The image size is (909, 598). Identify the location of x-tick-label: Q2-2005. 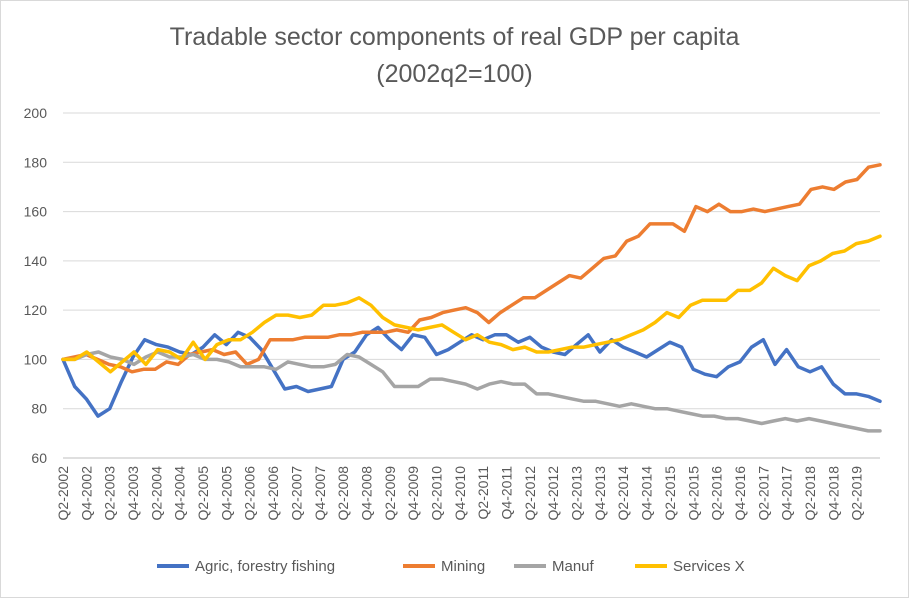
(203, 493).